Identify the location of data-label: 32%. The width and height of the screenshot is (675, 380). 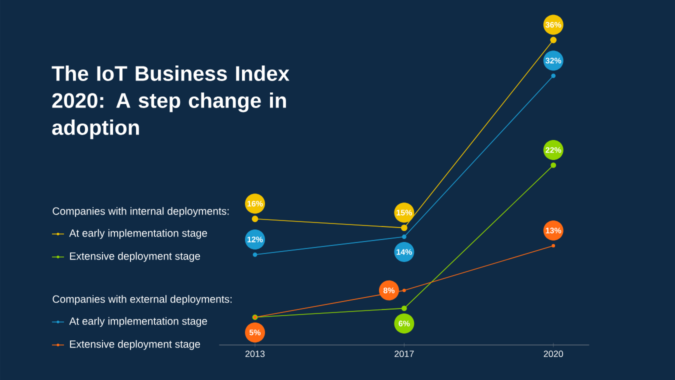
(554, 61).